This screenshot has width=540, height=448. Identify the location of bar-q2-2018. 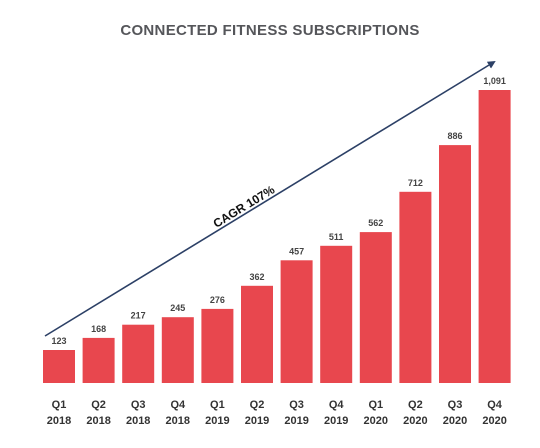
(98, 360).